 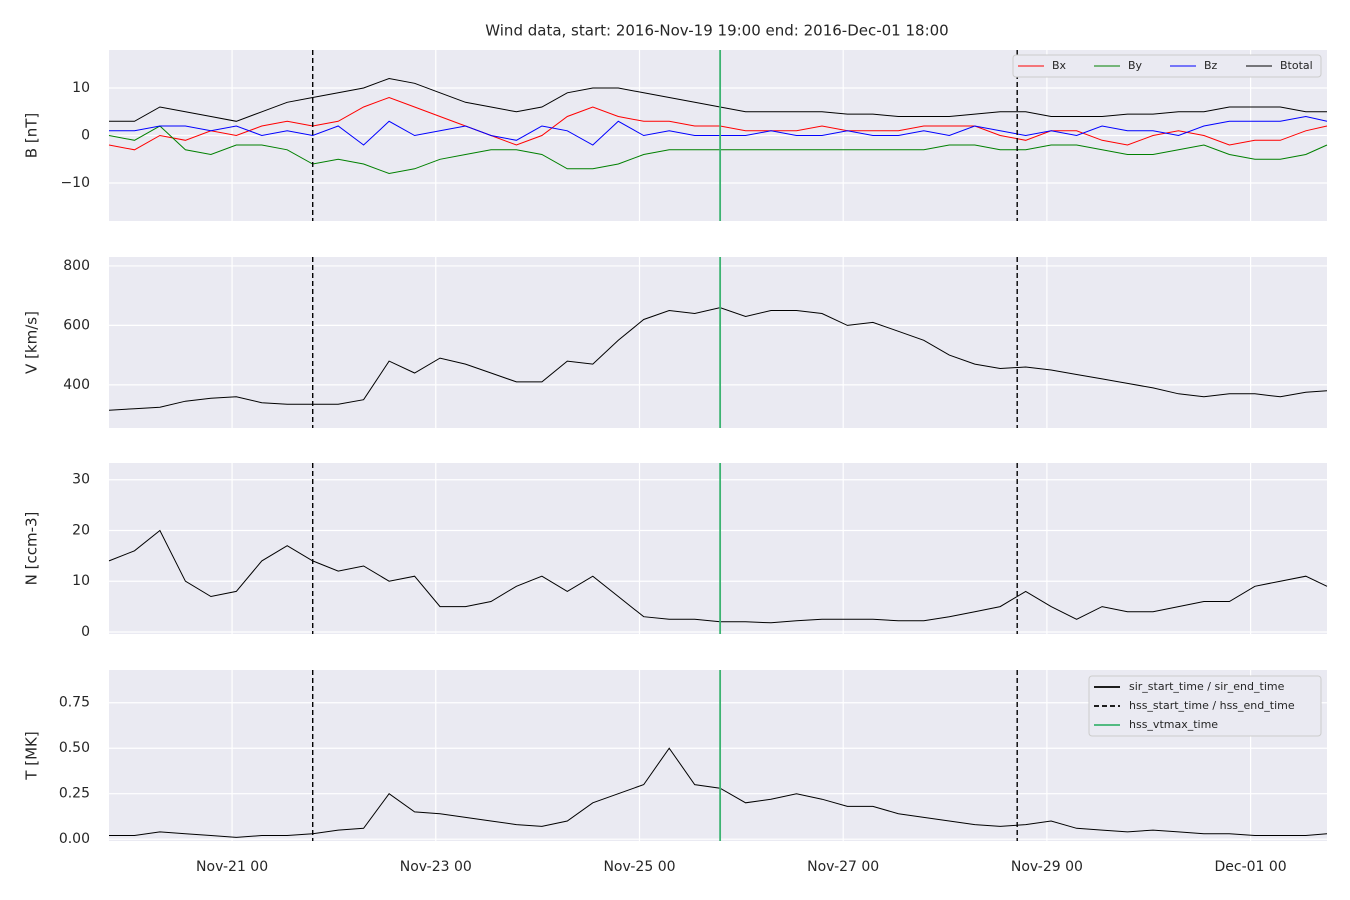 I want to click on x-tick-label: Nov-23 00, so click(x=436, y=867).